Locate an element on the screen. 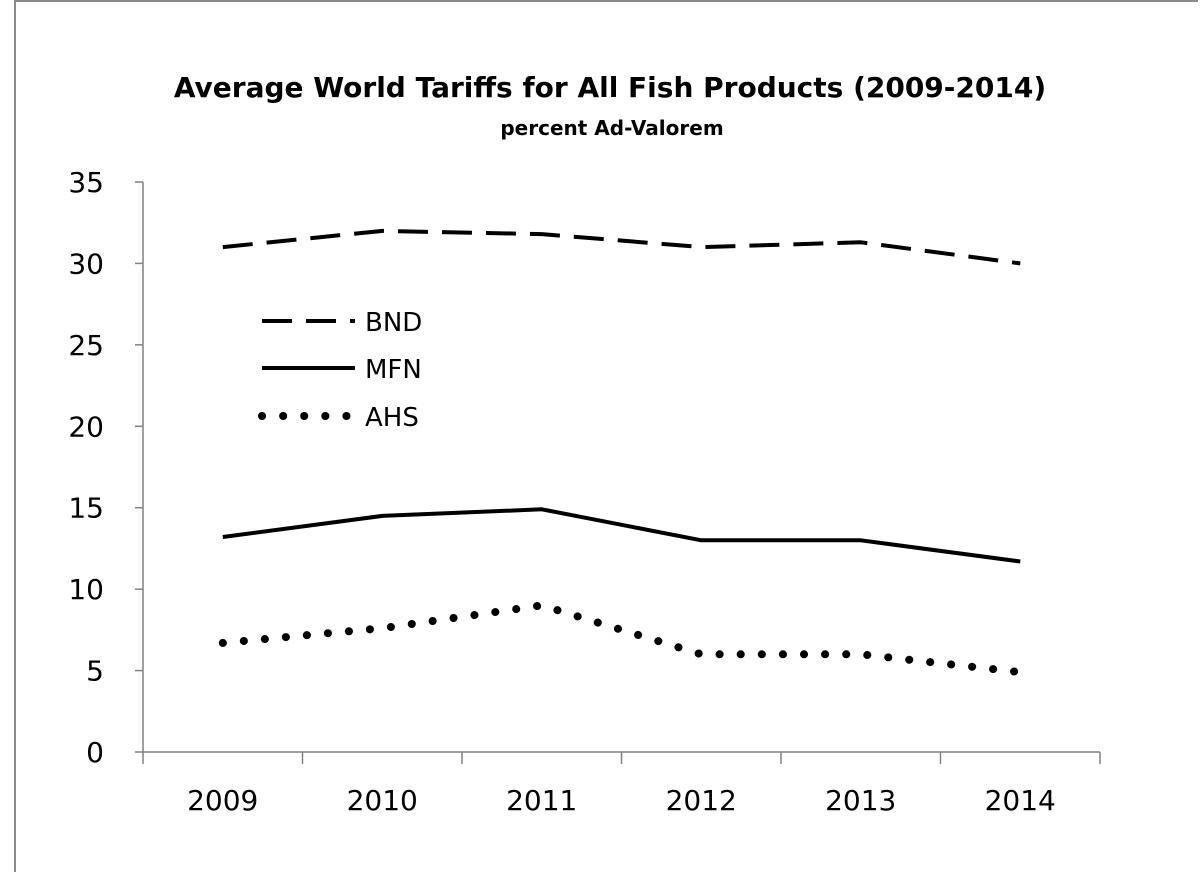  x-tick-label: 2012 is located at coordinates (701, 800).